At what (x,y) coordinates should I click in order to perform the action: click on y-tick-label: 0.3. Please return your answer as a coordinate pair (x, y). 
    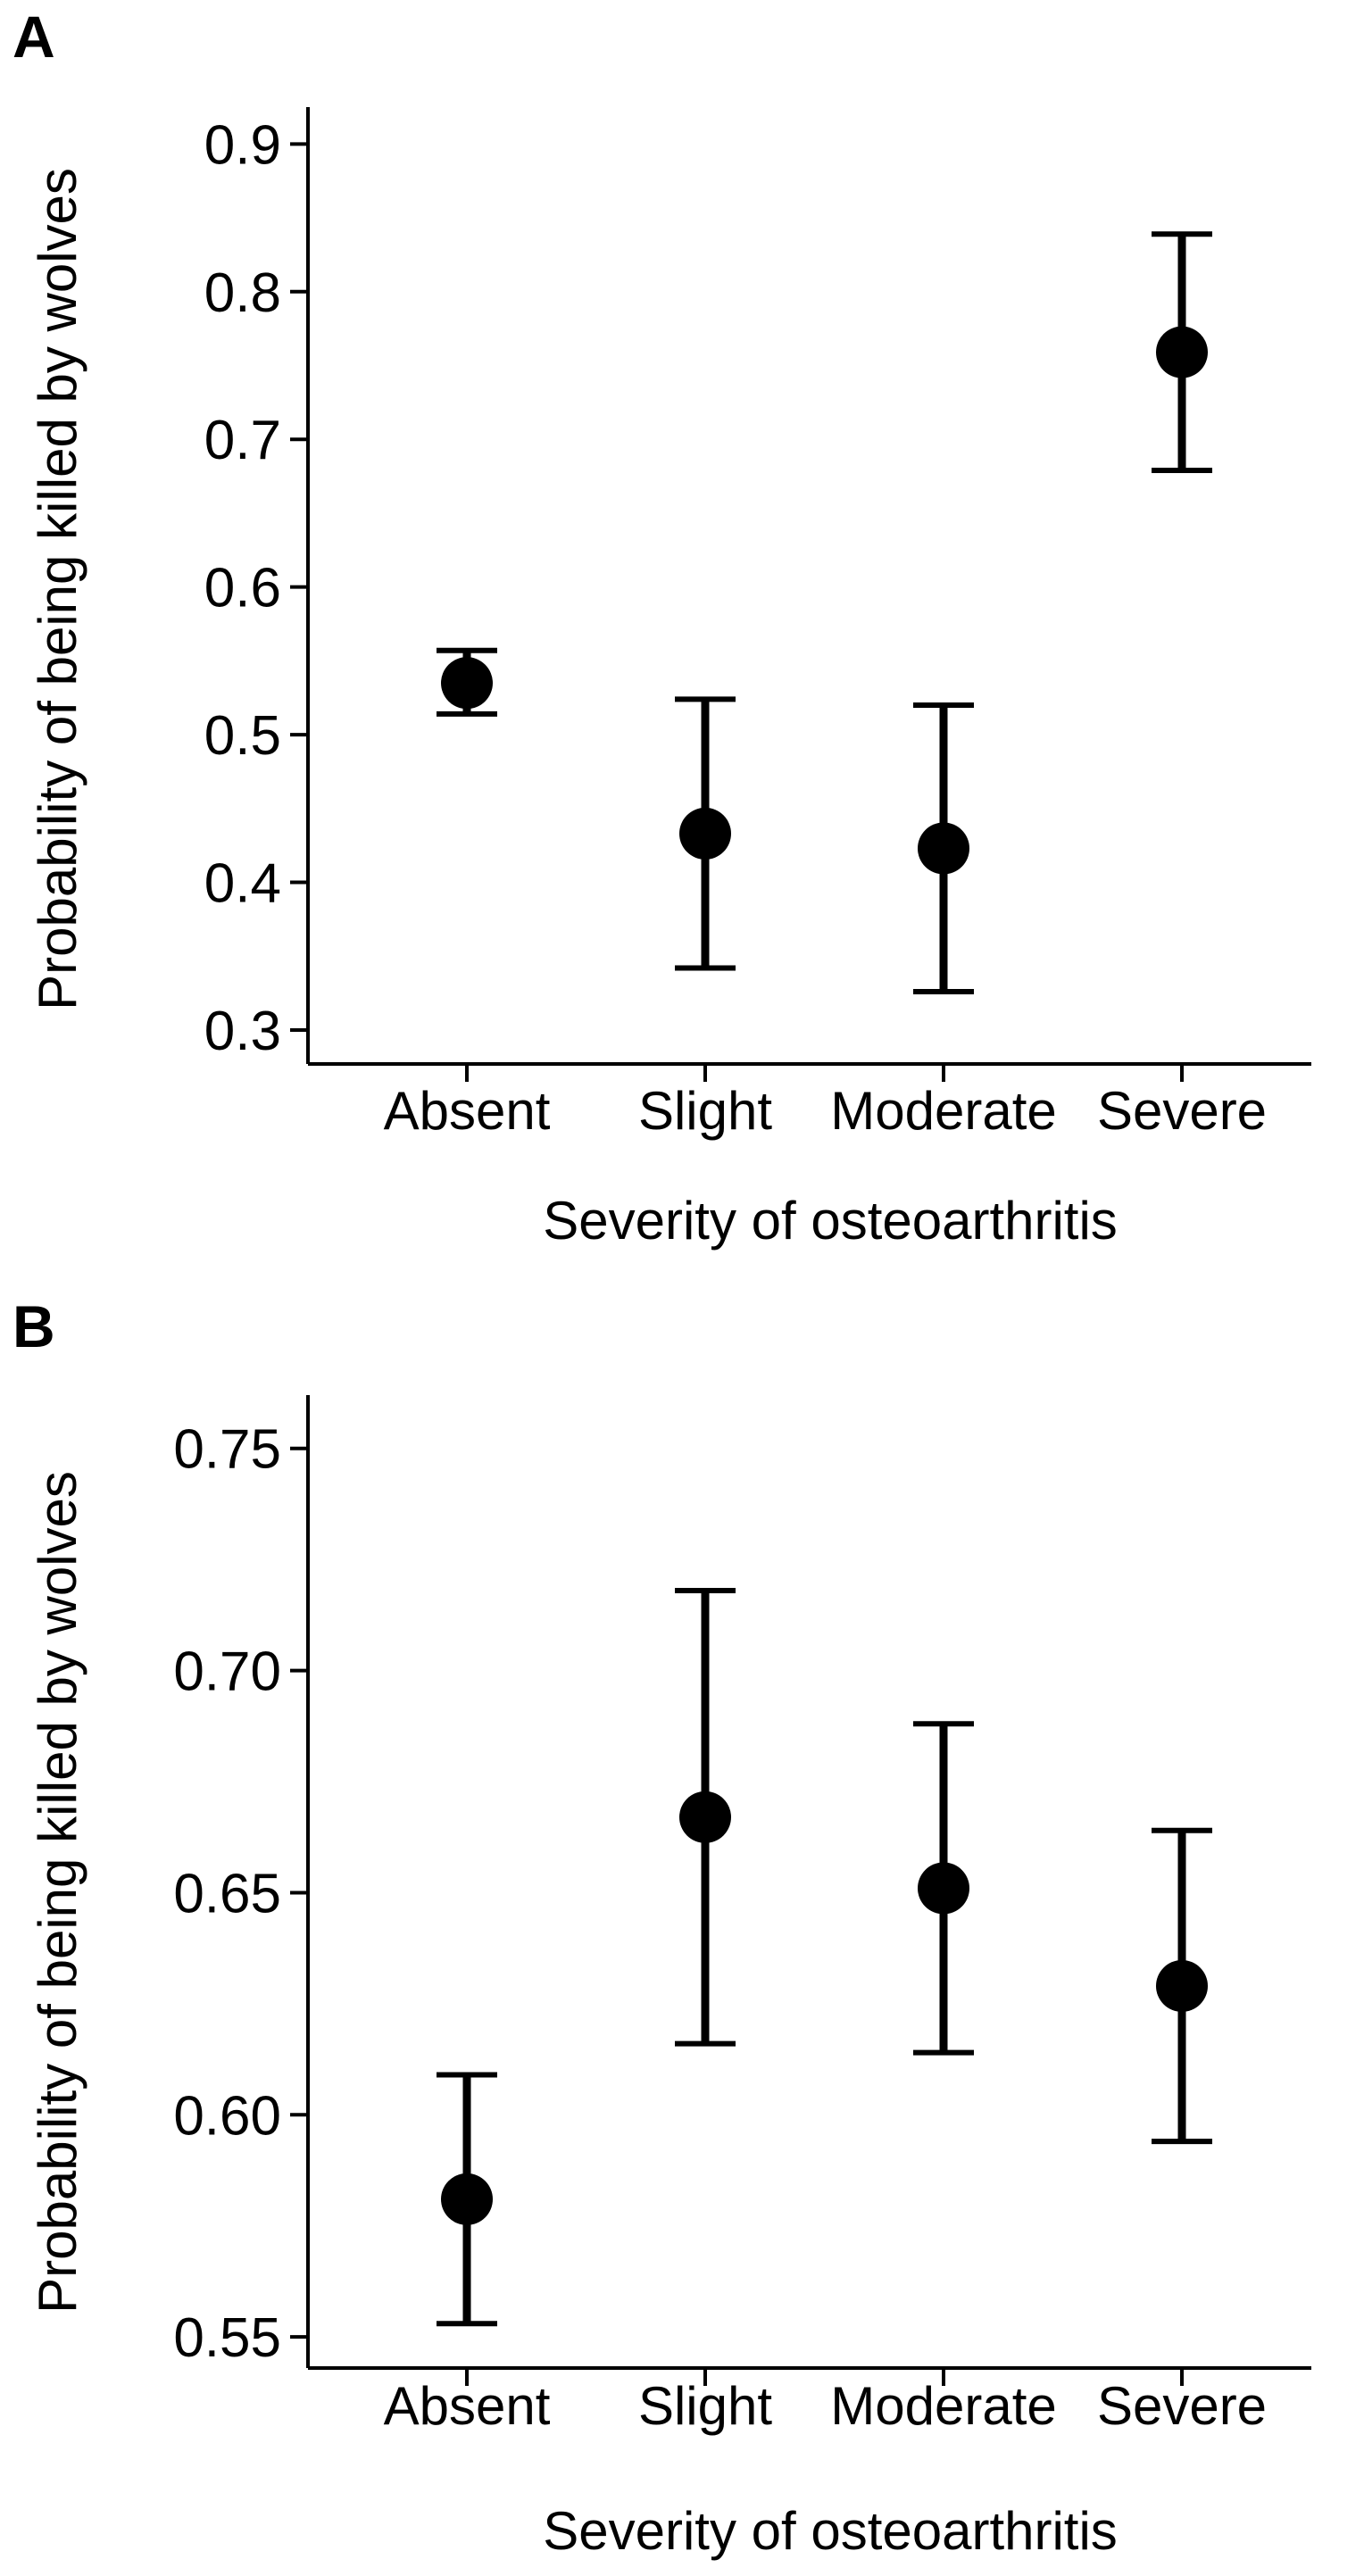
    Looking at the image, I should click on (242, 1031).